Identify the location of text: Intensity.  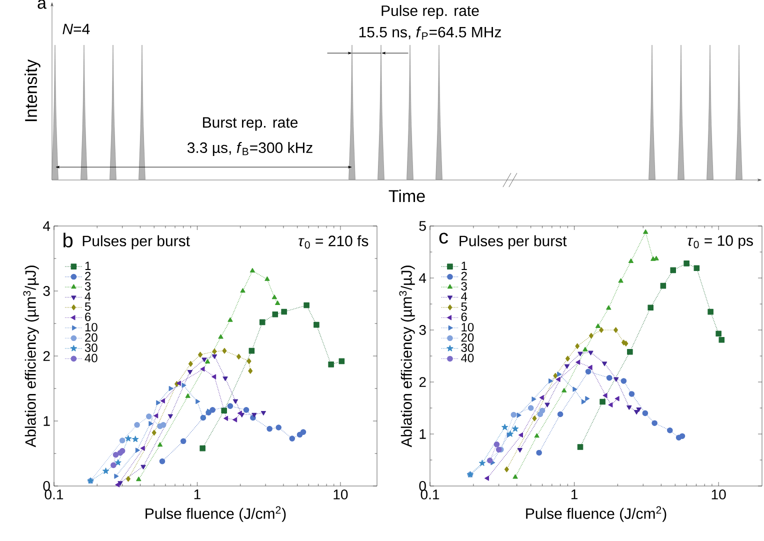
(32, 90).